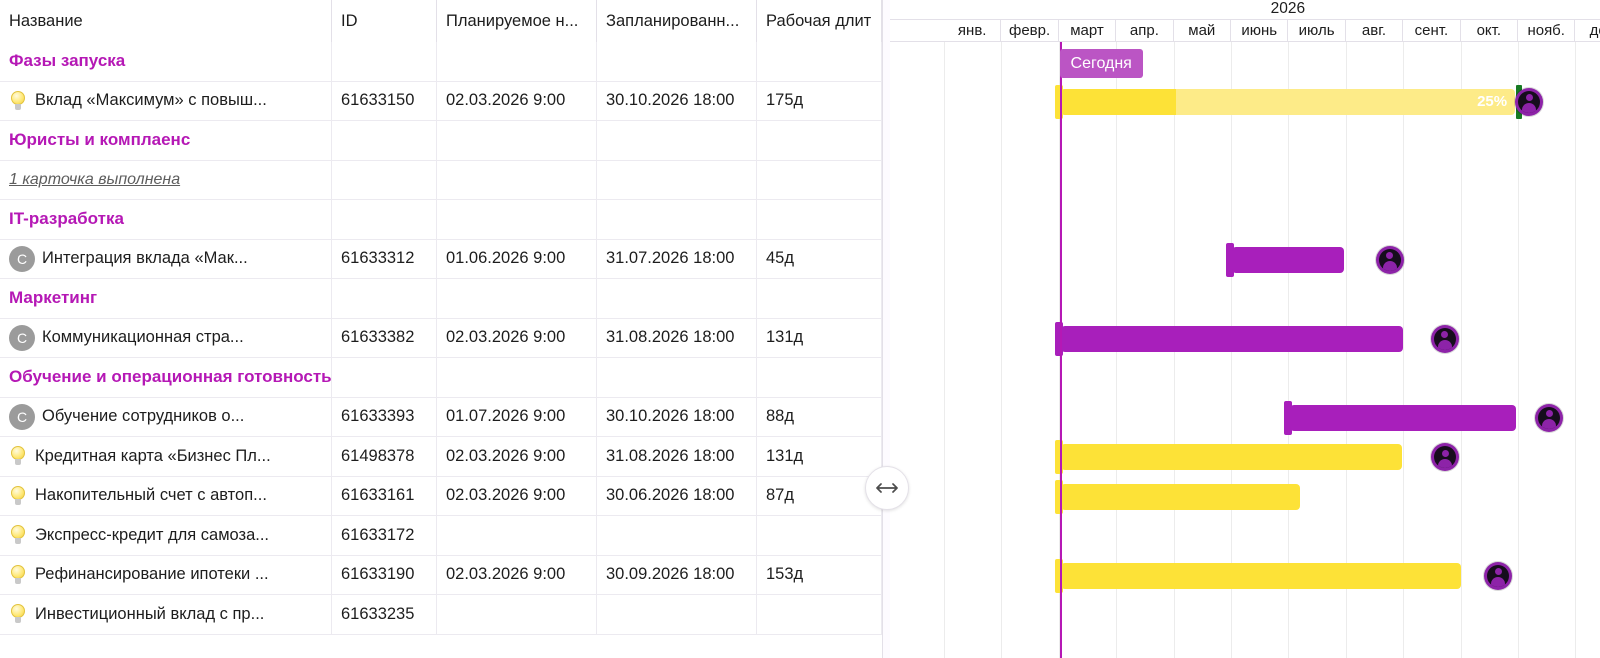 The height and width of the screenshot is (658, 1600). I want to click on cell-name: 1 карточка выполнена, so click(166, 179).